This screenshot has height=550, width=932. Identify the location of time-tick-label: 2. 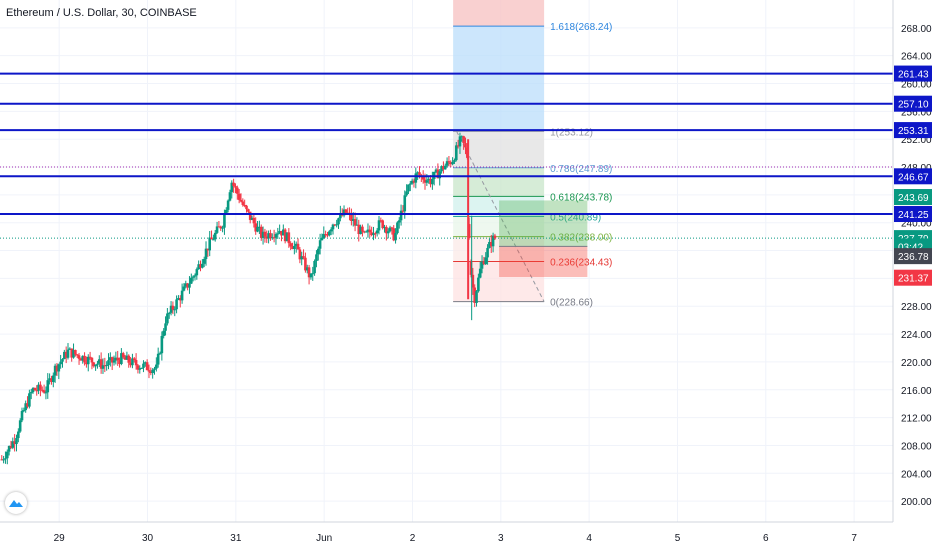
(413, 538).